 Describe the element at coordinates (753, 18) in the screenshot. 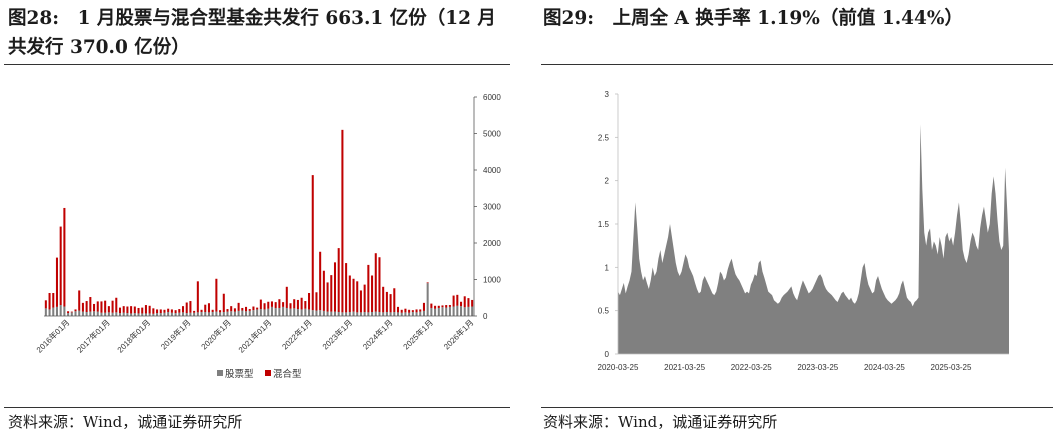

I see `right-figure-title: 图29: 上周全 A 换手率 1.19%（前值 1.44%）` at that location.